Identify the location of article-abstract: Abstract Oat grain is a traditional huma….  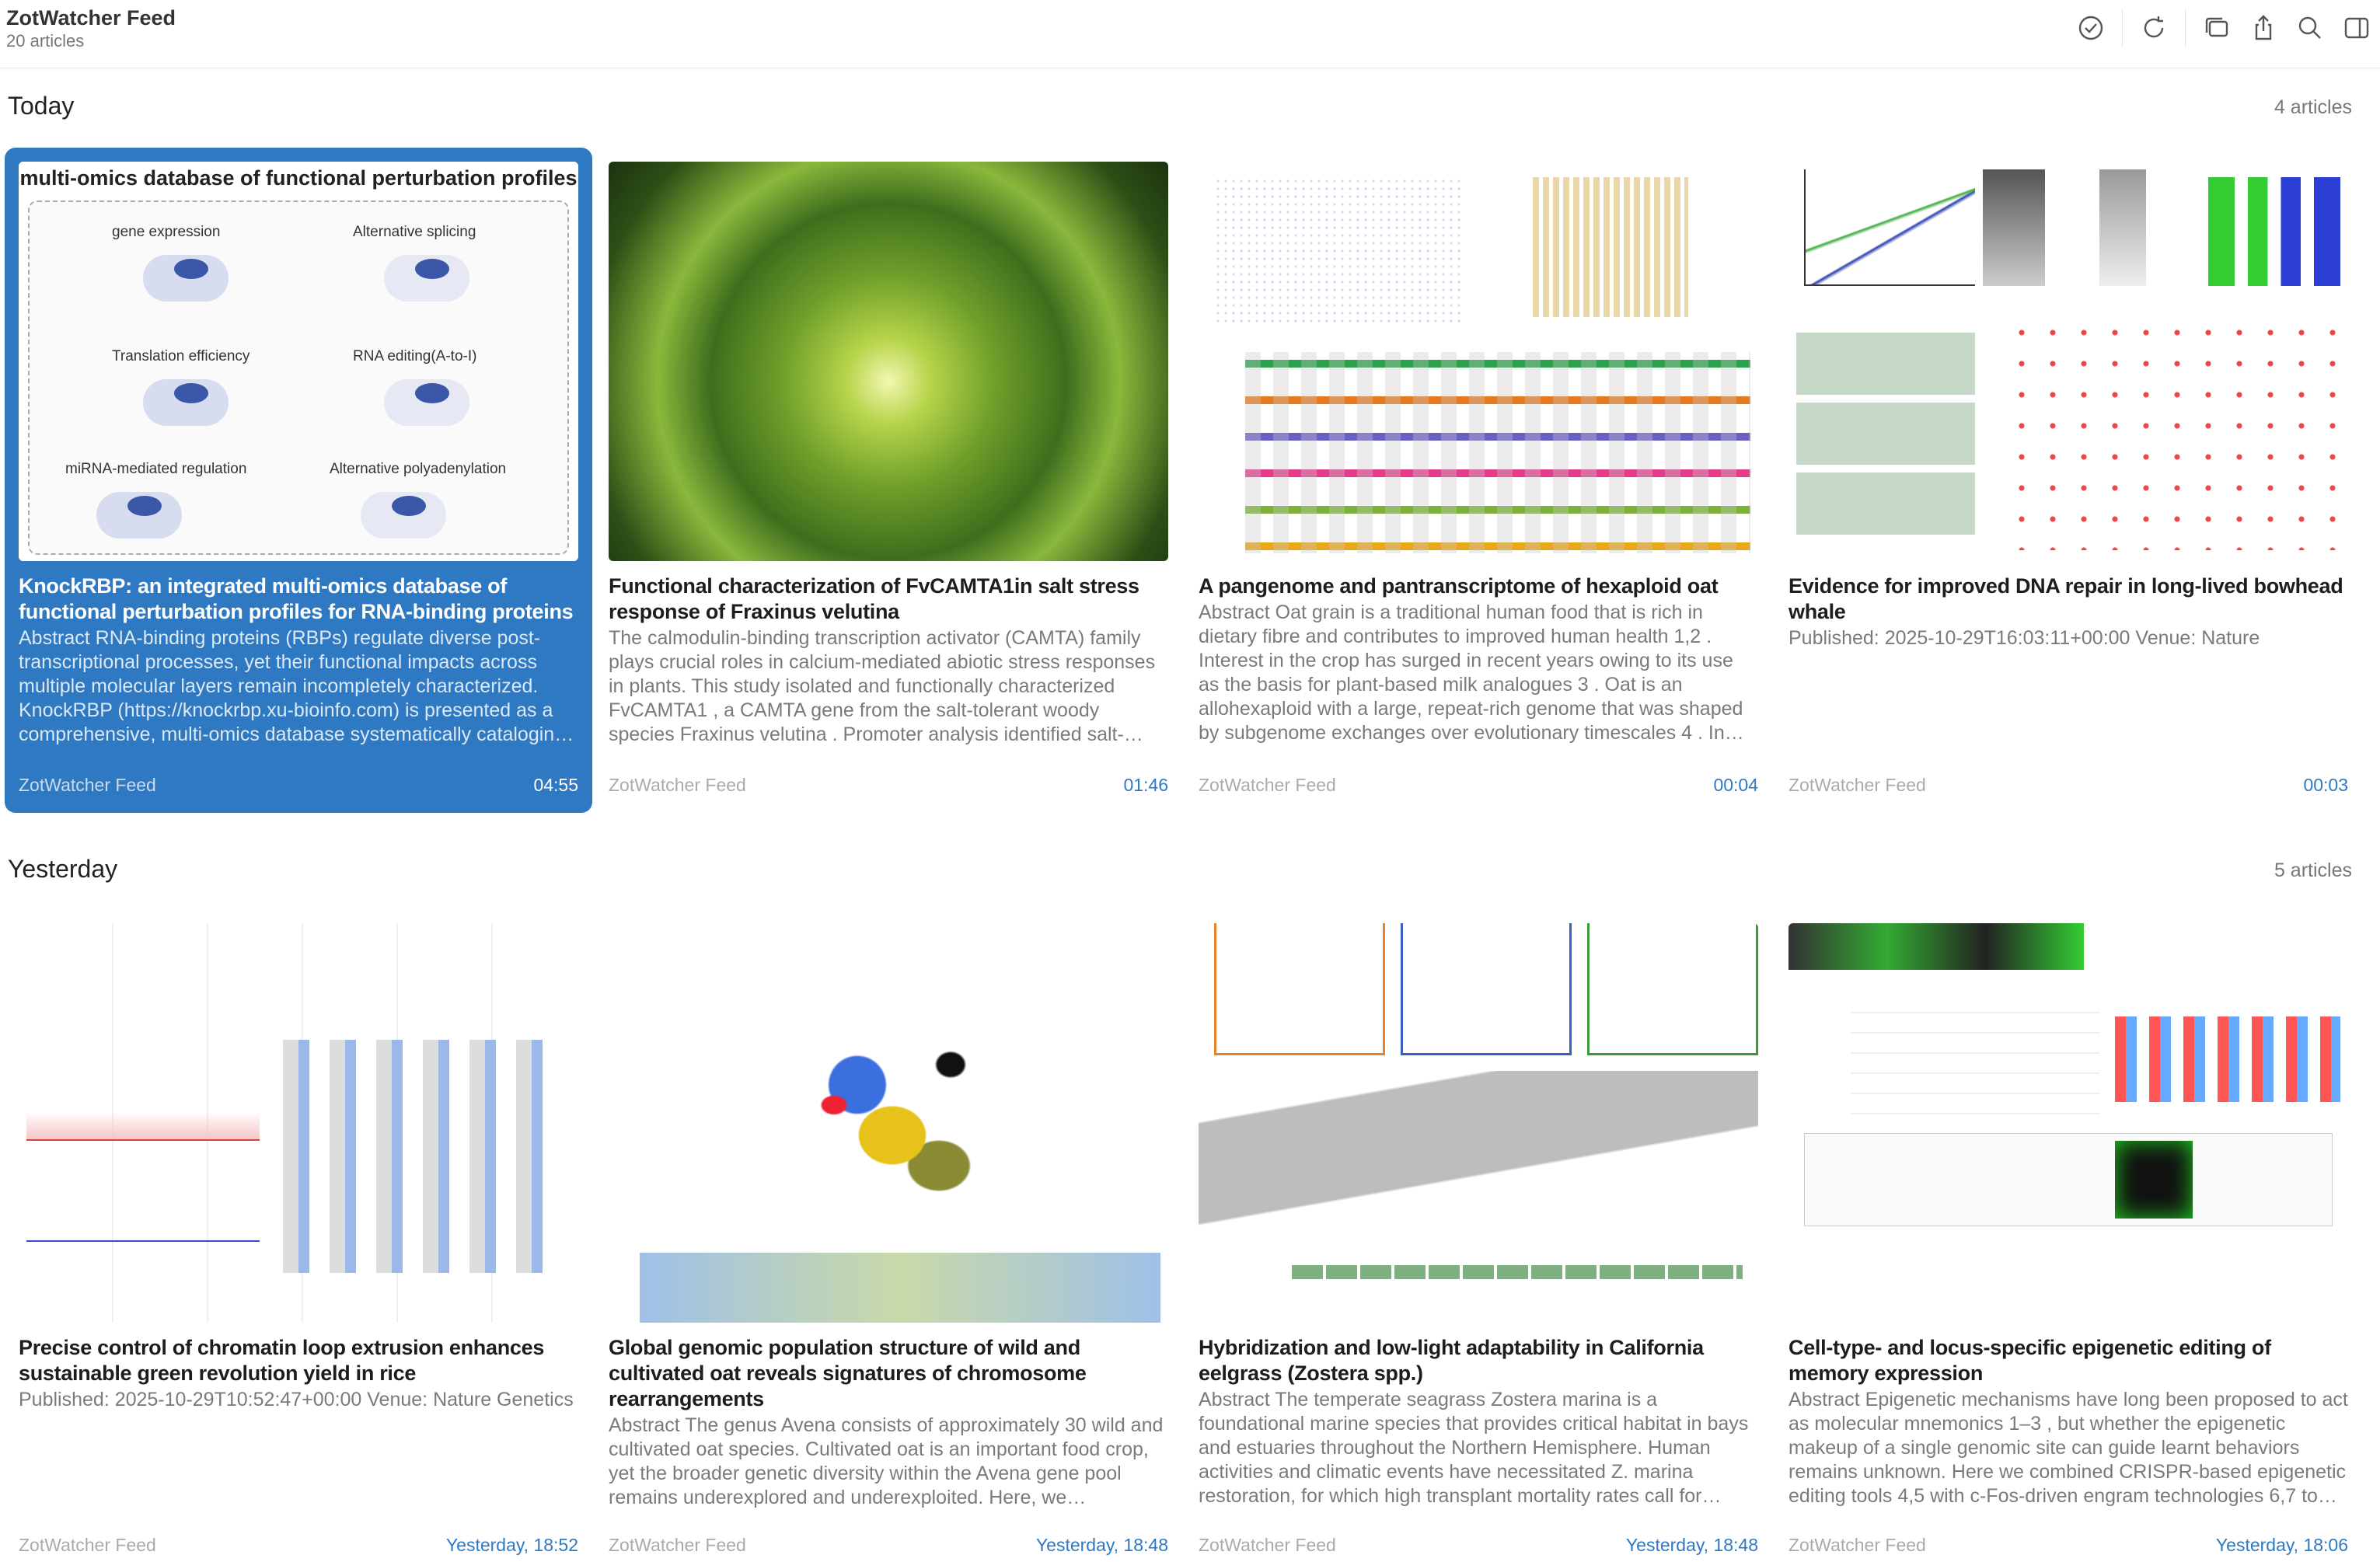
(1471, 672).